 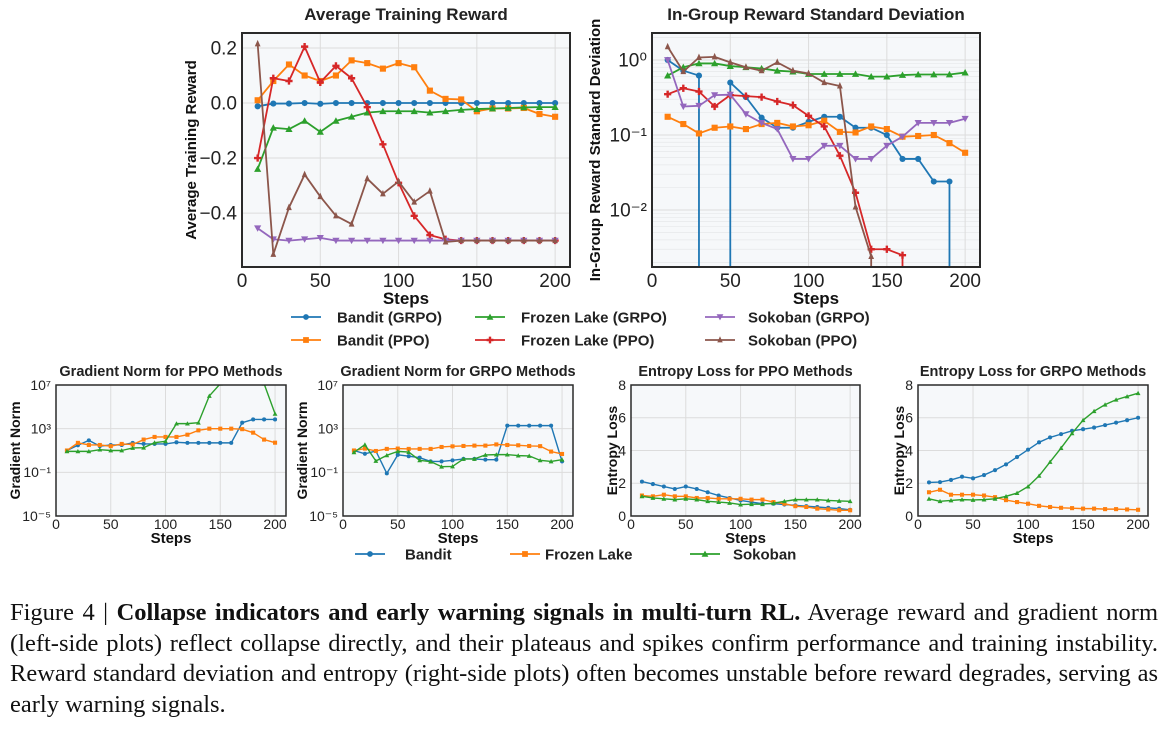 I want to click on chart-title: Entropy Loss for PPO Methods, so click(x=745, y=372).